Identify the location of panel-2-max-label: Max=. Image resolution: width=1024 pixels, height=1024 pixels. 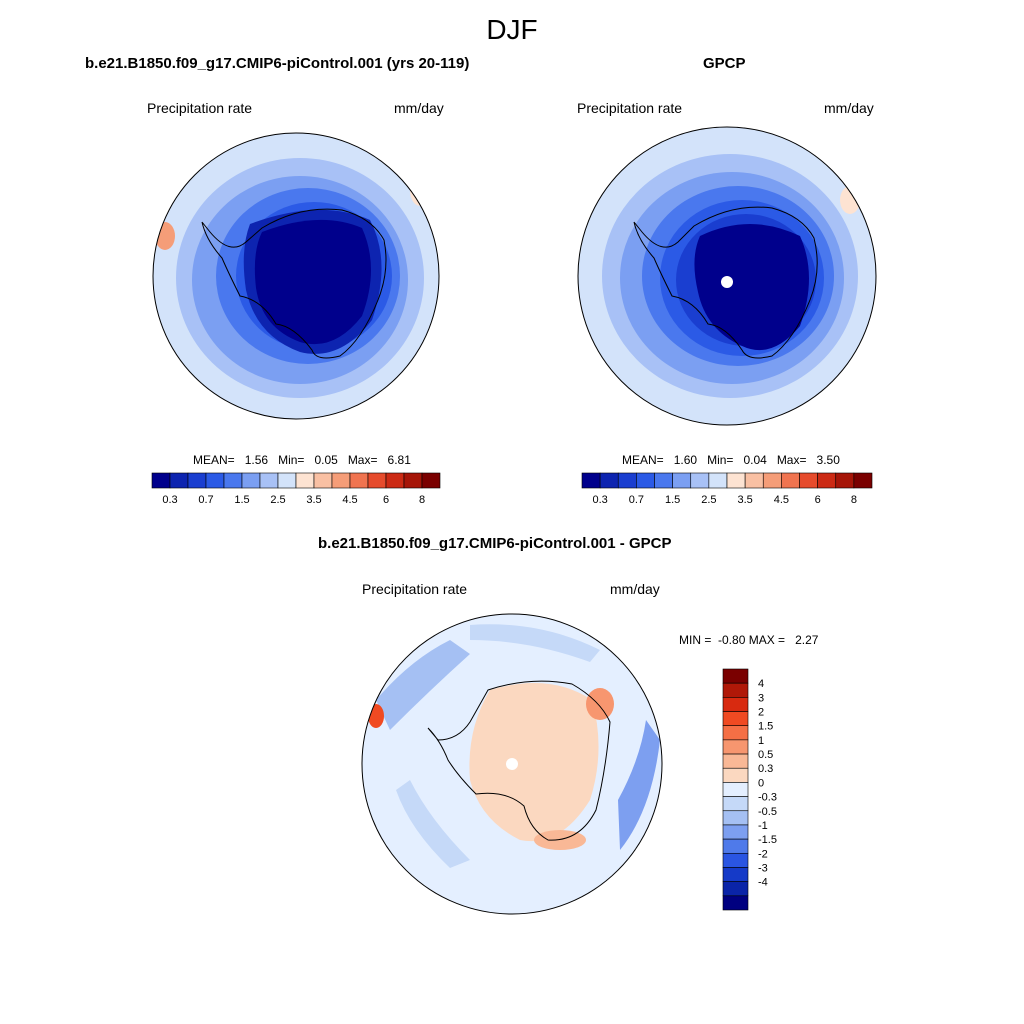
(791, 460).